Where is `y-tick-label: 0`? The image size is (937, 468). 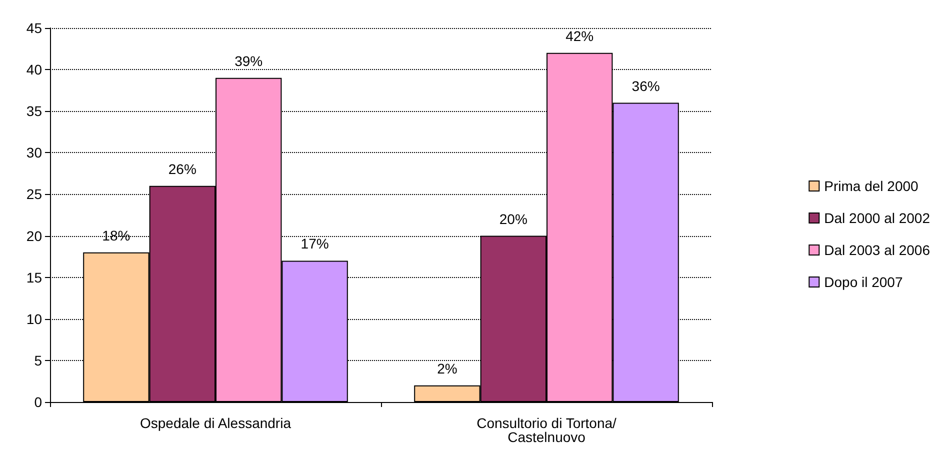 y-tick-label: 0 is located at coordinates (38, 402).